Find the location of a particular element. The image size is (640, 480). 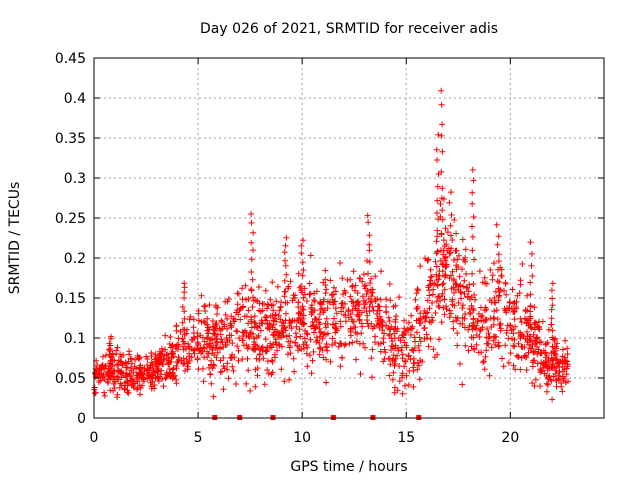

x-tick-label: 15 is located at coordinates (406, 438).